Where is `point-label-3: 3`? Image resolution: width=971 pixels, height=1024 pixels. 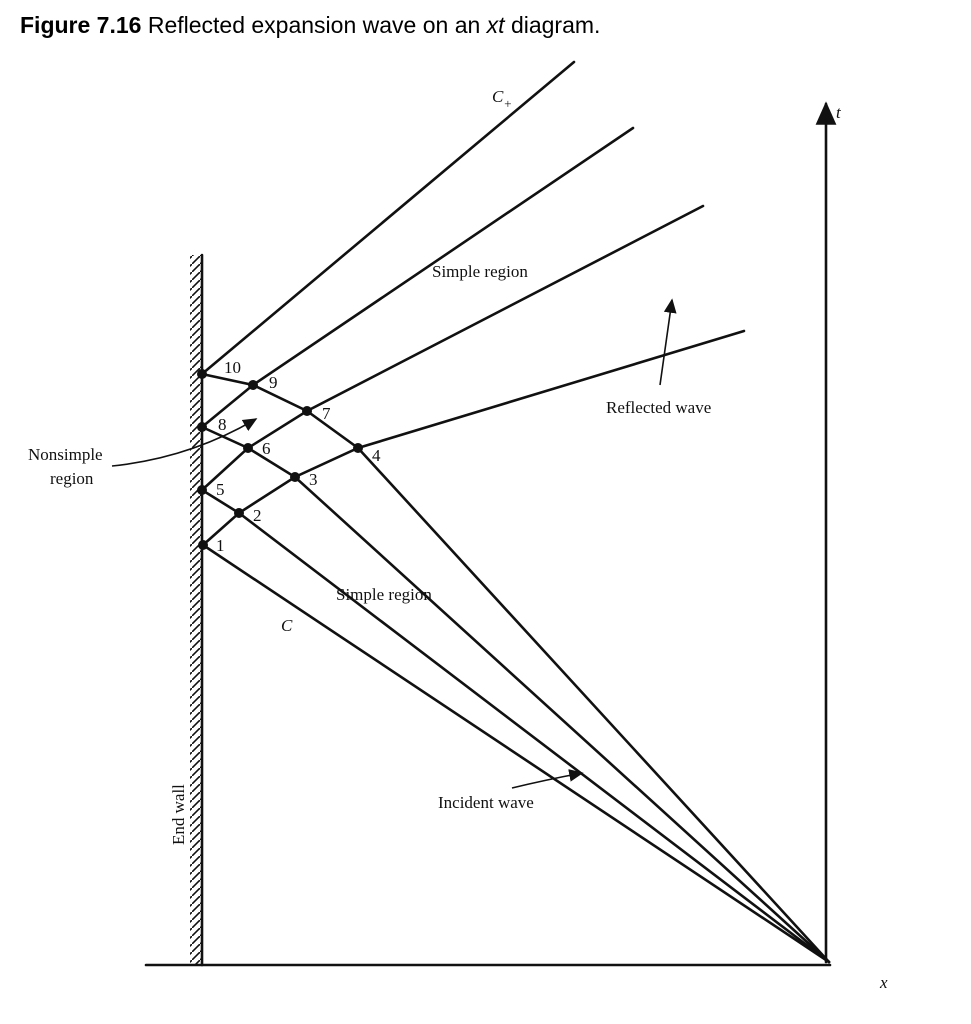
point-label-3: 3 is located at coordinates (313, 479).